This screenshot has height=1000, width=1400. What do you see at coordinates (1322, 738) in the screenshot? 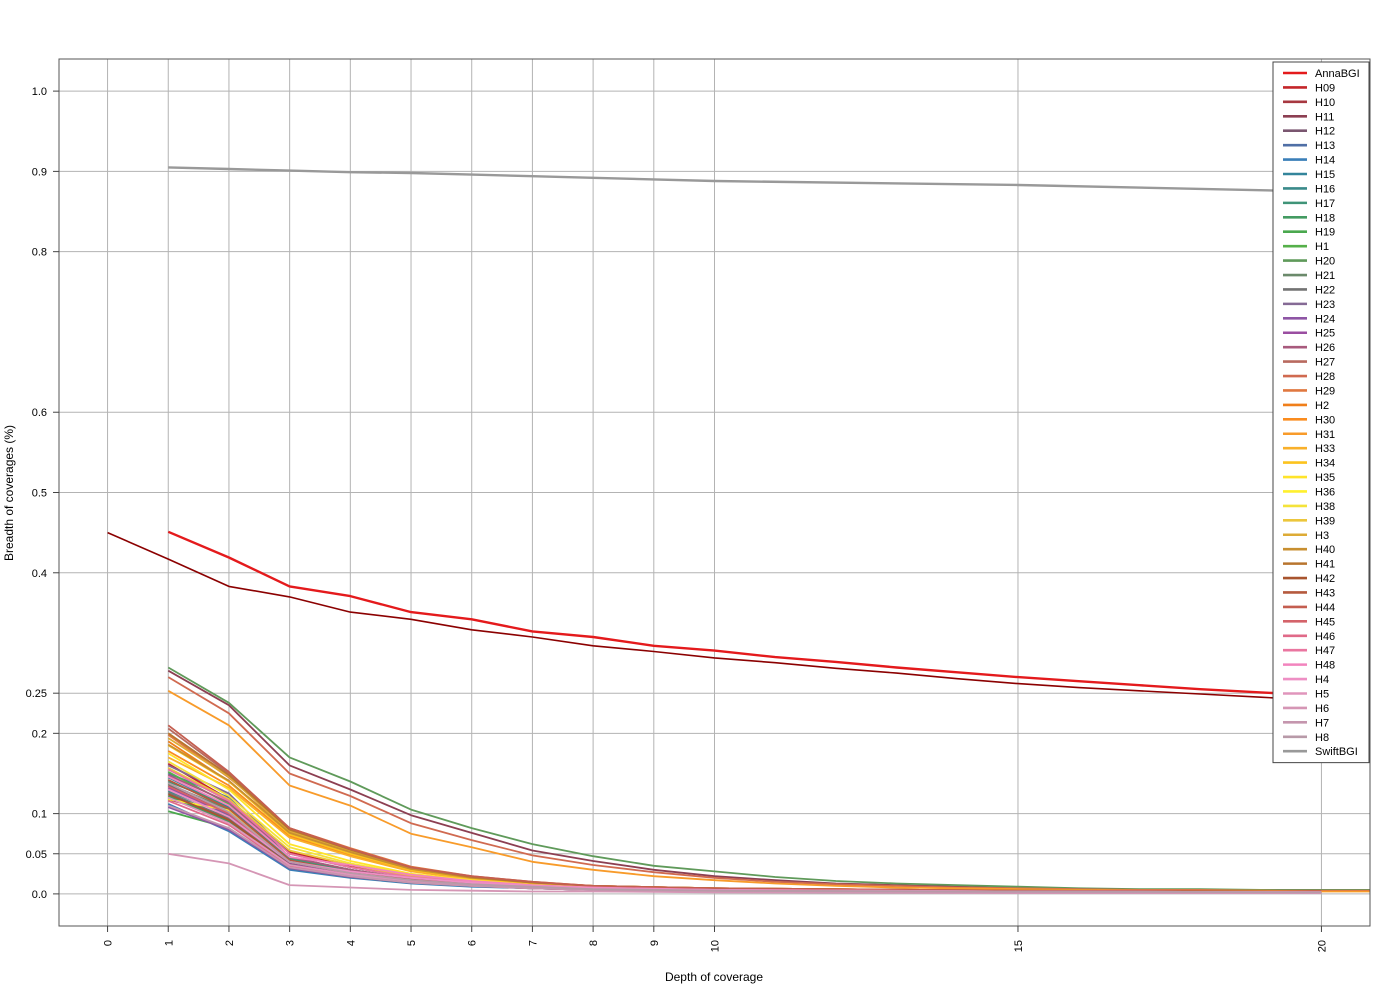
I see `legend-label: H8` at bounding box center [1322, 738].